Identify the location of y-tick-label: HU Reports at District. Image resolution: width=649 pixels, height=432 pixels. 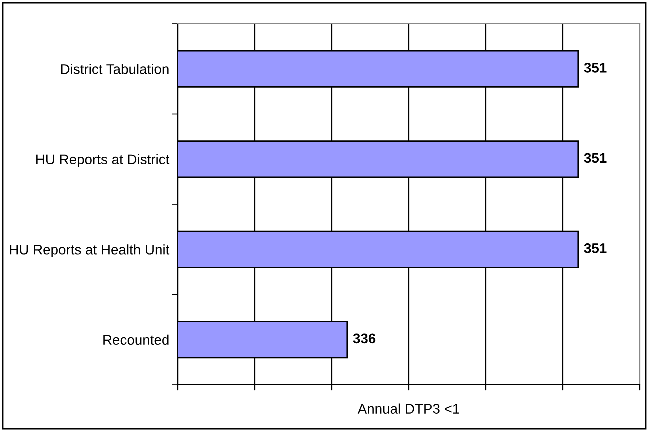
(103, 161).